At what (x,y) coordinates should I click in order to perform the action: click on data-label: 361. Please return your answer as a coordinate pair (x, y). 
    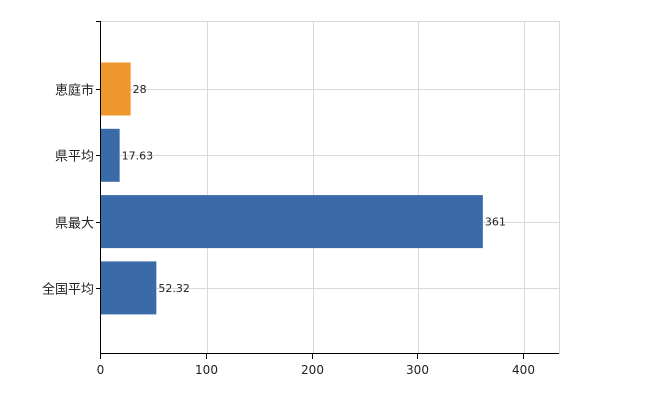
    Looking at the image, I should click on (495, 222).